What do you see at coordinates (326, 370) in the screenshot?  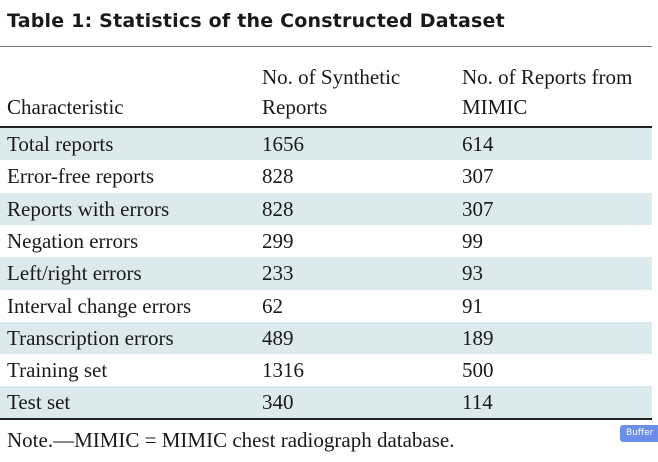 I see `table-row: Training set 1316 500` at bounding box center [326, 370].